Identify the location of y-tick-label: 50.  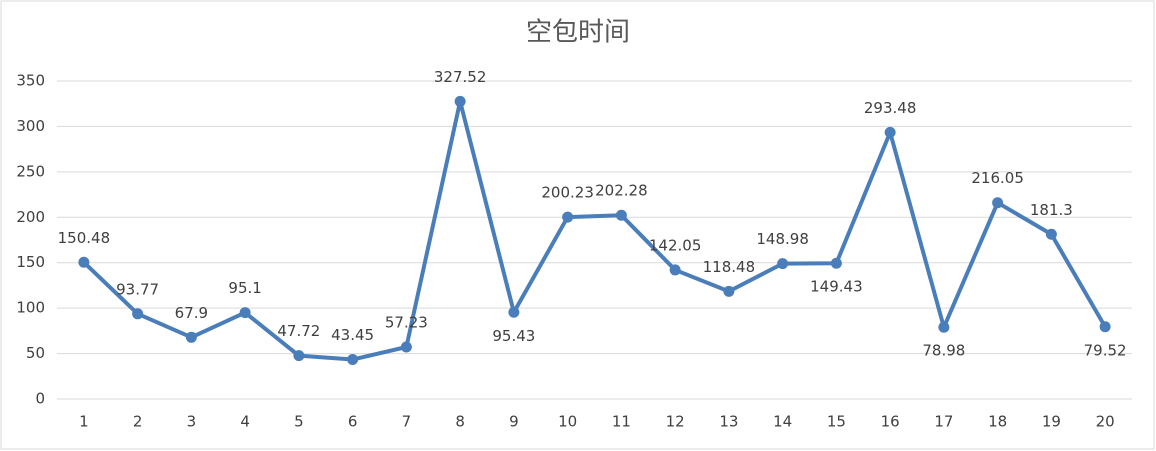
(35, 353).